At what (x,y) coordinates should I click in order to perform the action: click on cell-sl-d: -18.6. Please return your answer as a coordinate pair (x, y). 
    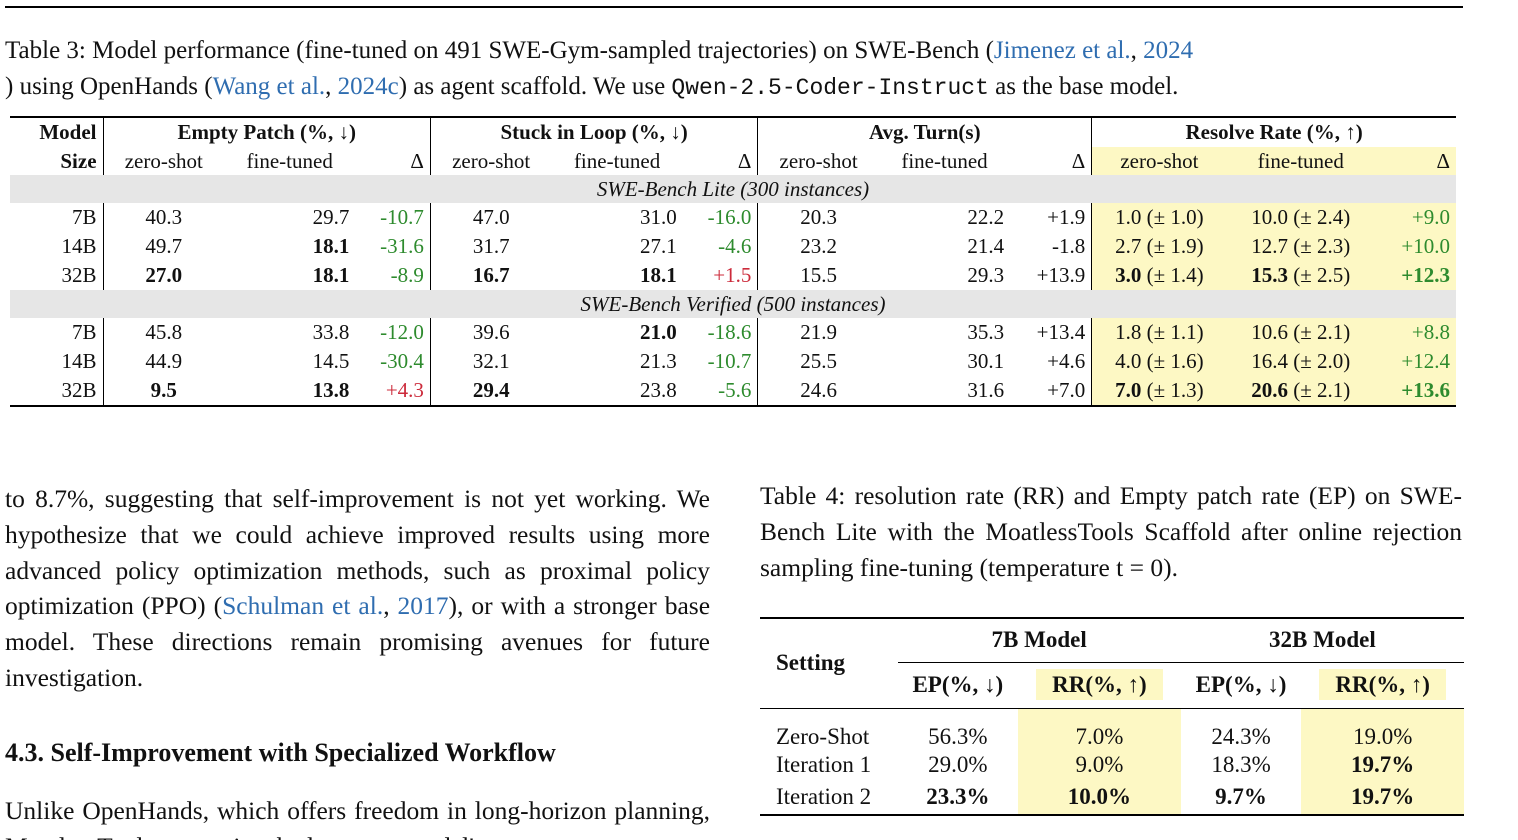
    Looking at the image, I should click on (729, 332).